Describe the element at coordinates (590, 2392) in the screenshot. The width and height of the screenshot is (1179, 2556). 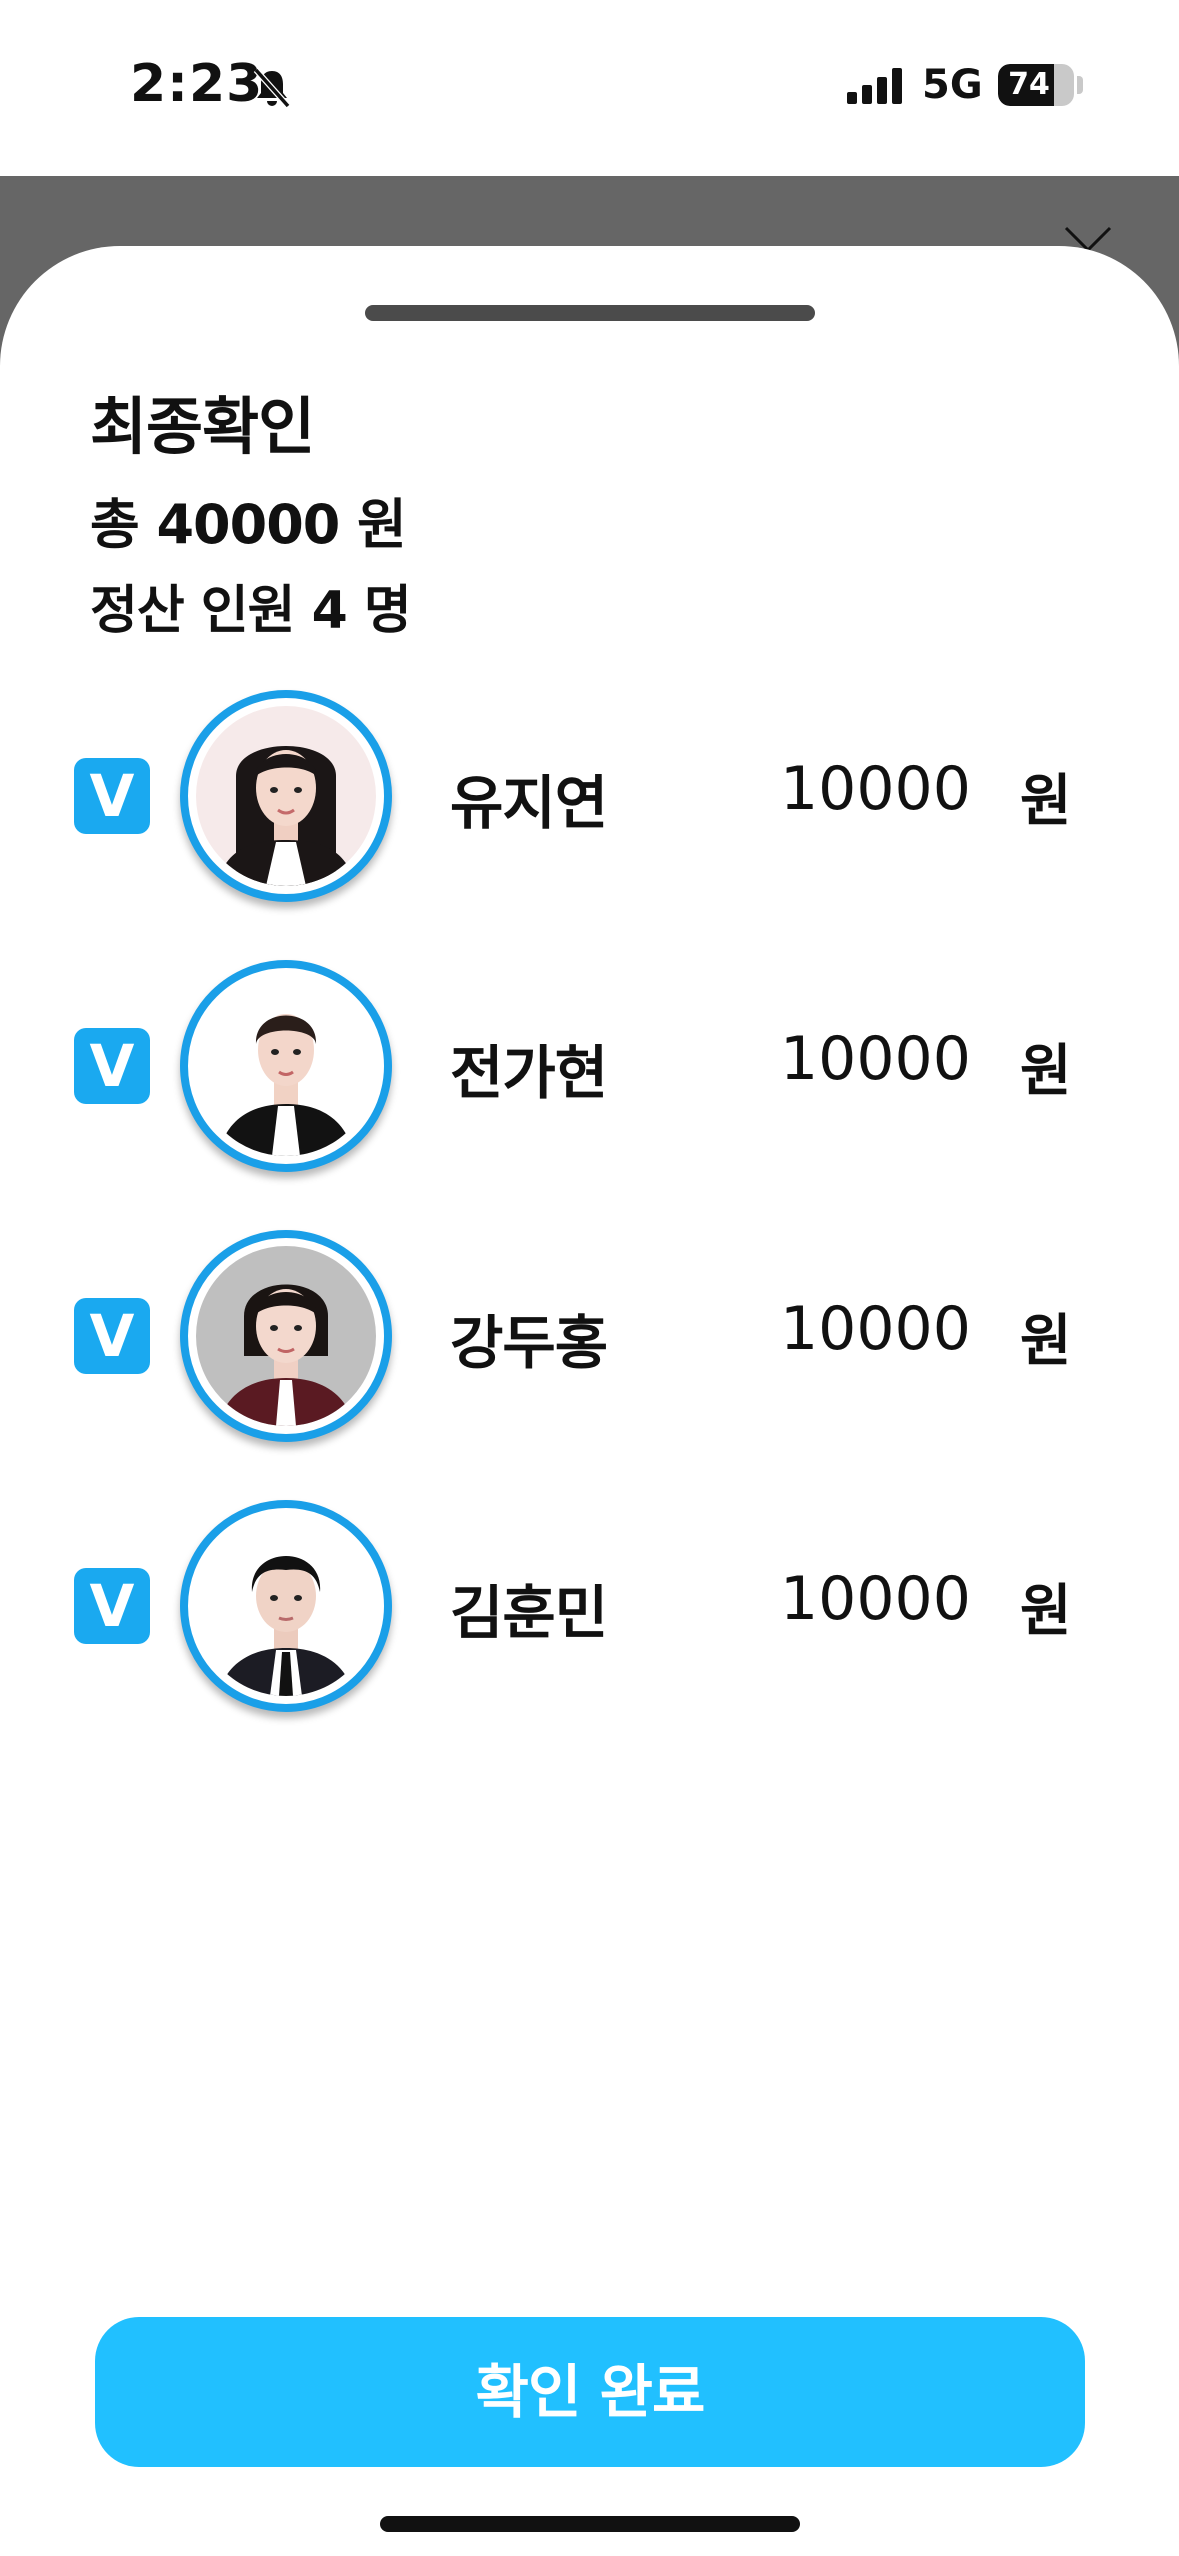
I see `confirm-complete-button: 확인 완료` at that location.